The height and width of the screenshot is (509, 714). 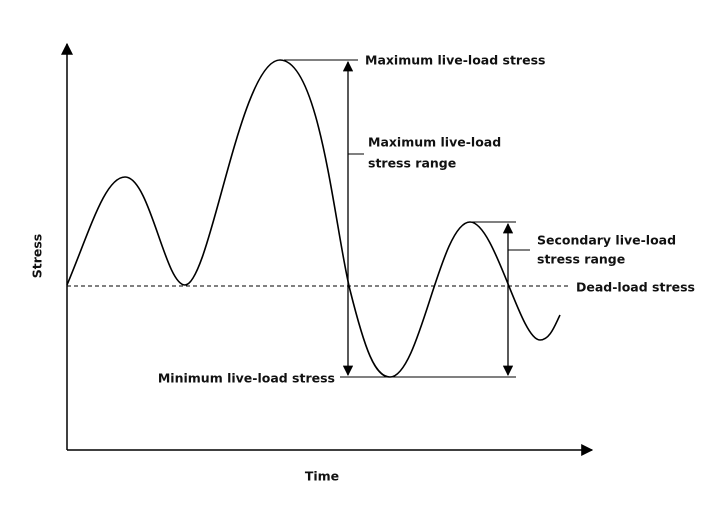 I want to click on label: Dead-load stress, so click(x=635, y=287).